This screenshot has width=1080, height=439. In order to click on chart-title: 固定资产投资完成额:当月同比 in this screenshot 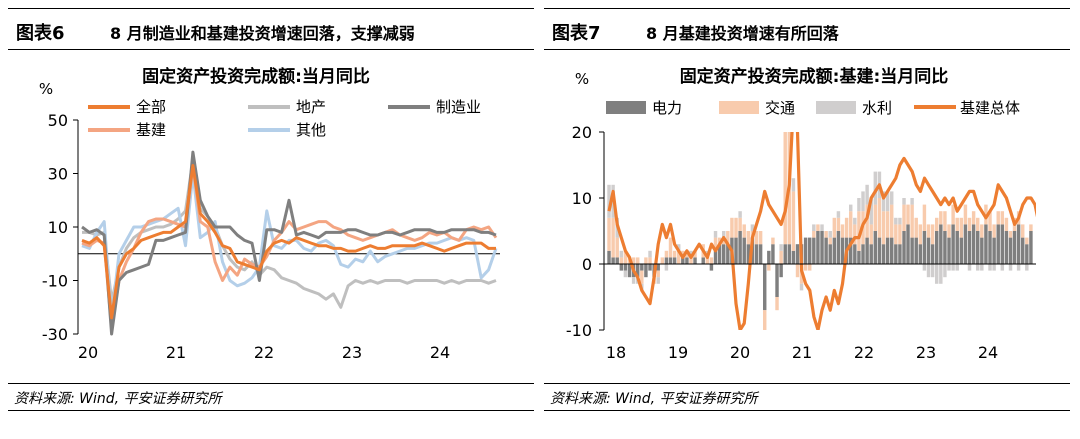, I will do `click(256, 76)`.